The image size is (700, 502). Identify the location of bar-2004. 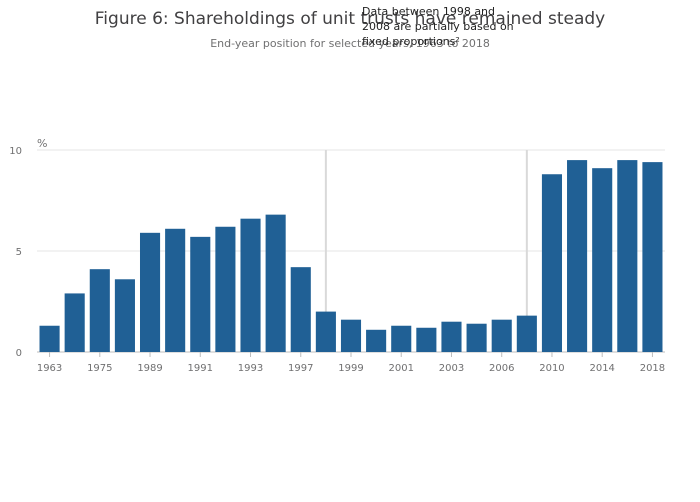
(476, 337).